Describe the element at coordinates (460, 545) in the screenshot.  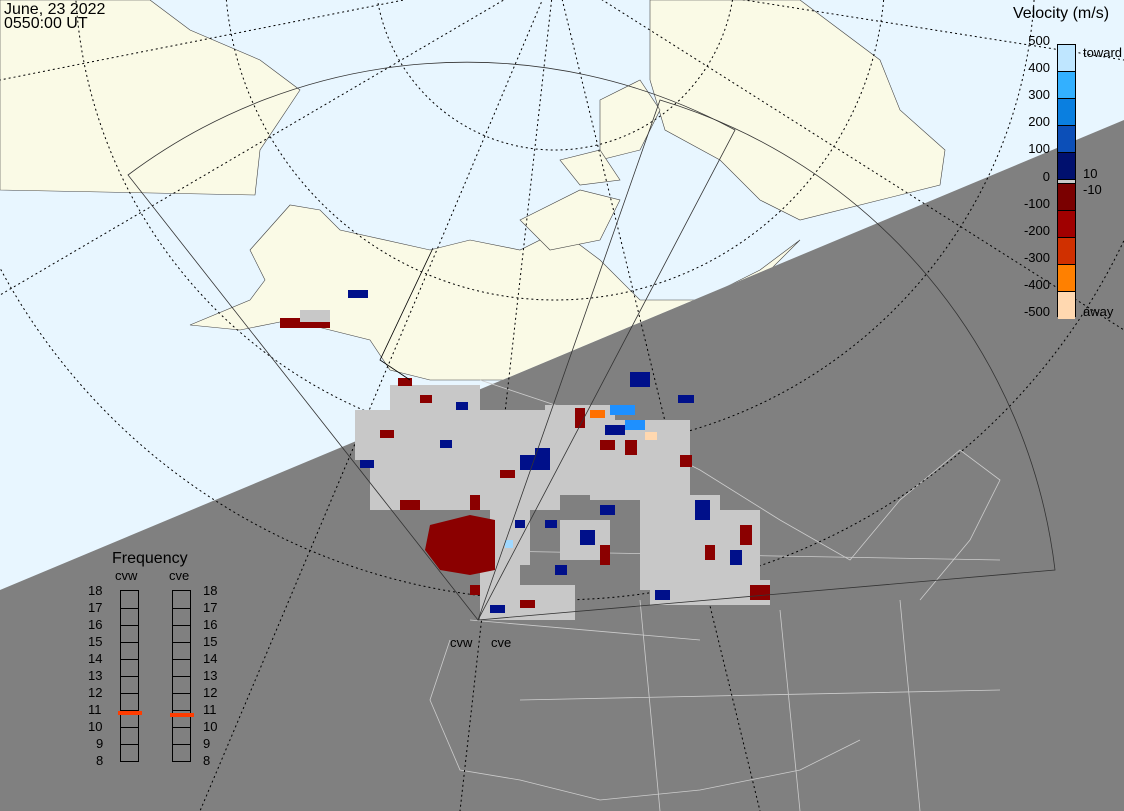
I see `velocity-cell-cluster` at that location.